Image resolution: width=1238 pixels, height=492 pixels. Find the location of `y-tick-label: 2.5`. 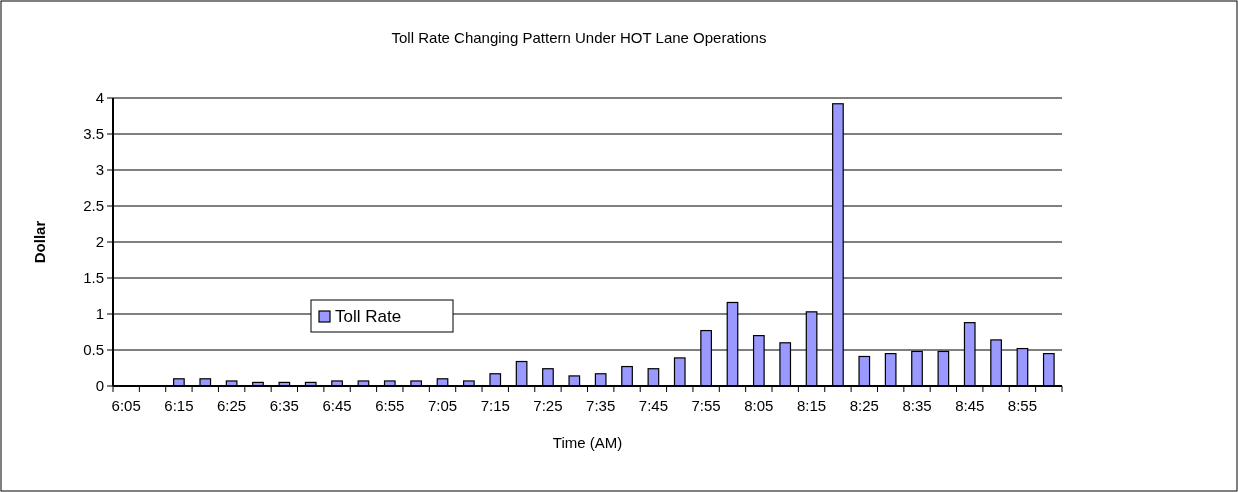

y-tick-label: 2.5 is located at coordinates (93, 206).